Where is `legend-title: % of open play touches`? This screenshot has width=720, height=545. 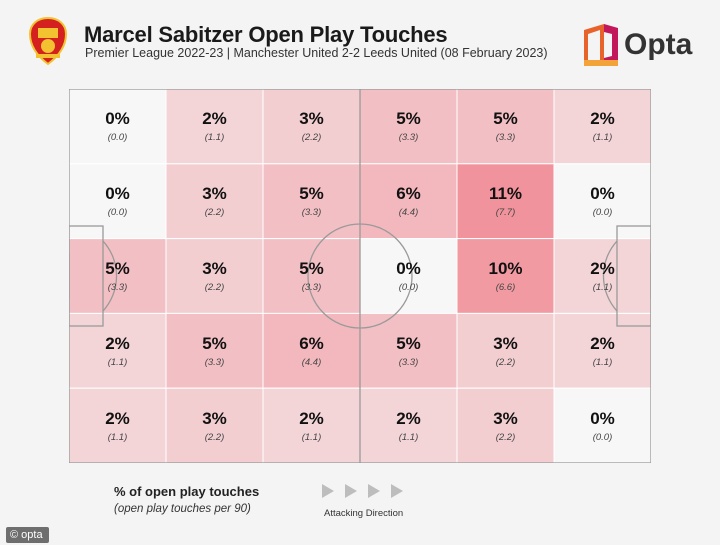 legend-title: % of open play touches is located at coordinates (187, 491).